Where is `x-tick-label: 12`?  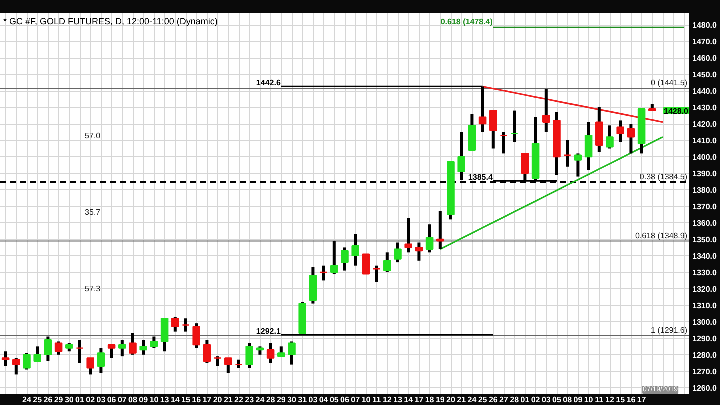 x-tick-label: 12 is located at coordinates (610, 400).